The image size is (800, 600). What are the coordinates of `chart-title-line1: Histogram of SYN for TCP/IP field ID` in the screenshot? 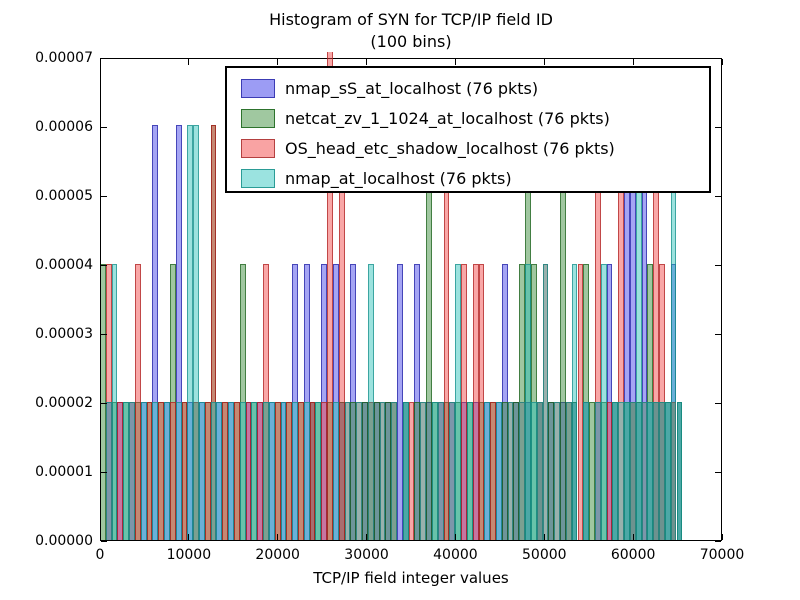 It's located at (411, 19).